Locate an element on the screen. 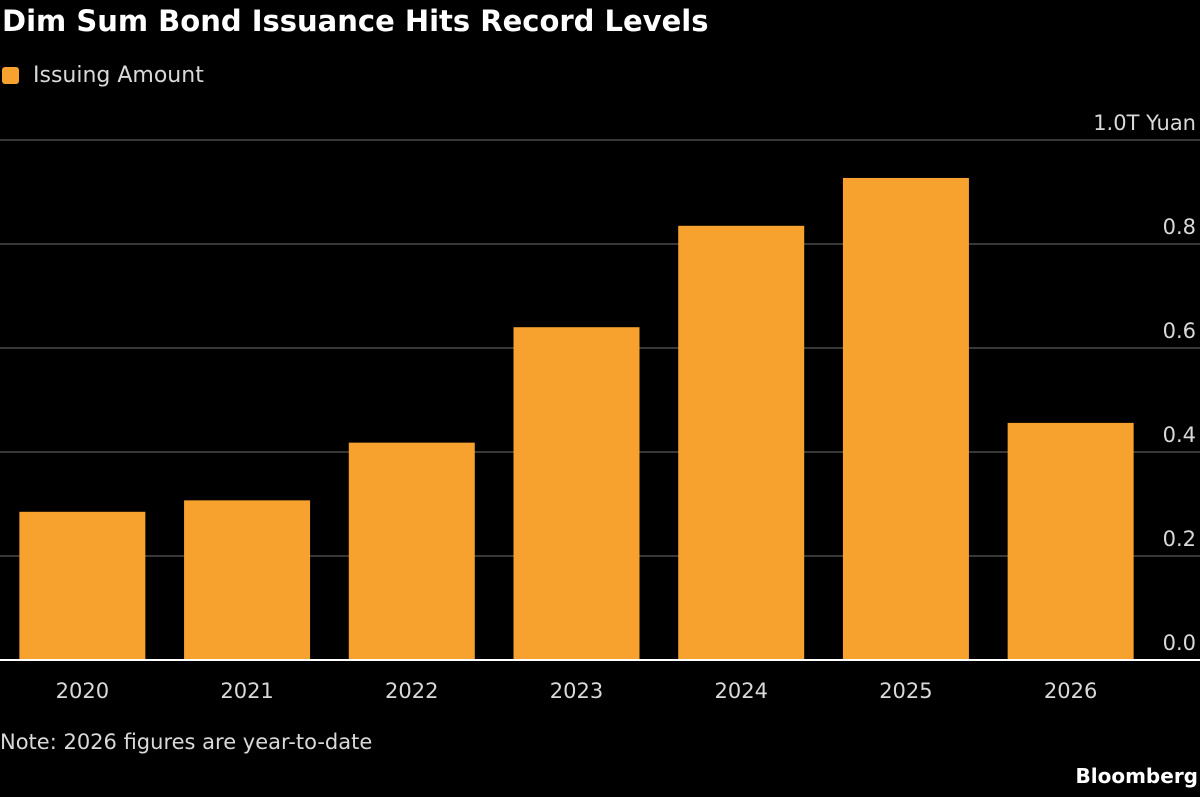  y-tick-labels: 0.0 0.2 0.4 0.6 0.8 1.0T Yuan is located at coordinates (1144, 383).